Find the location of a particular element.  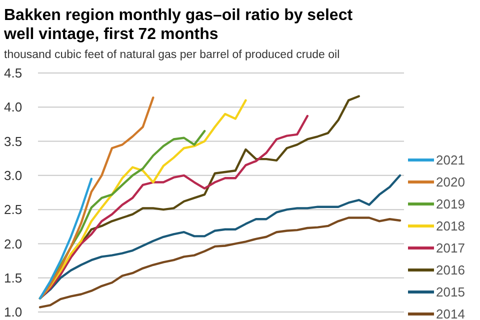

legend-label: 2015 is located at coordinates (450, 292).